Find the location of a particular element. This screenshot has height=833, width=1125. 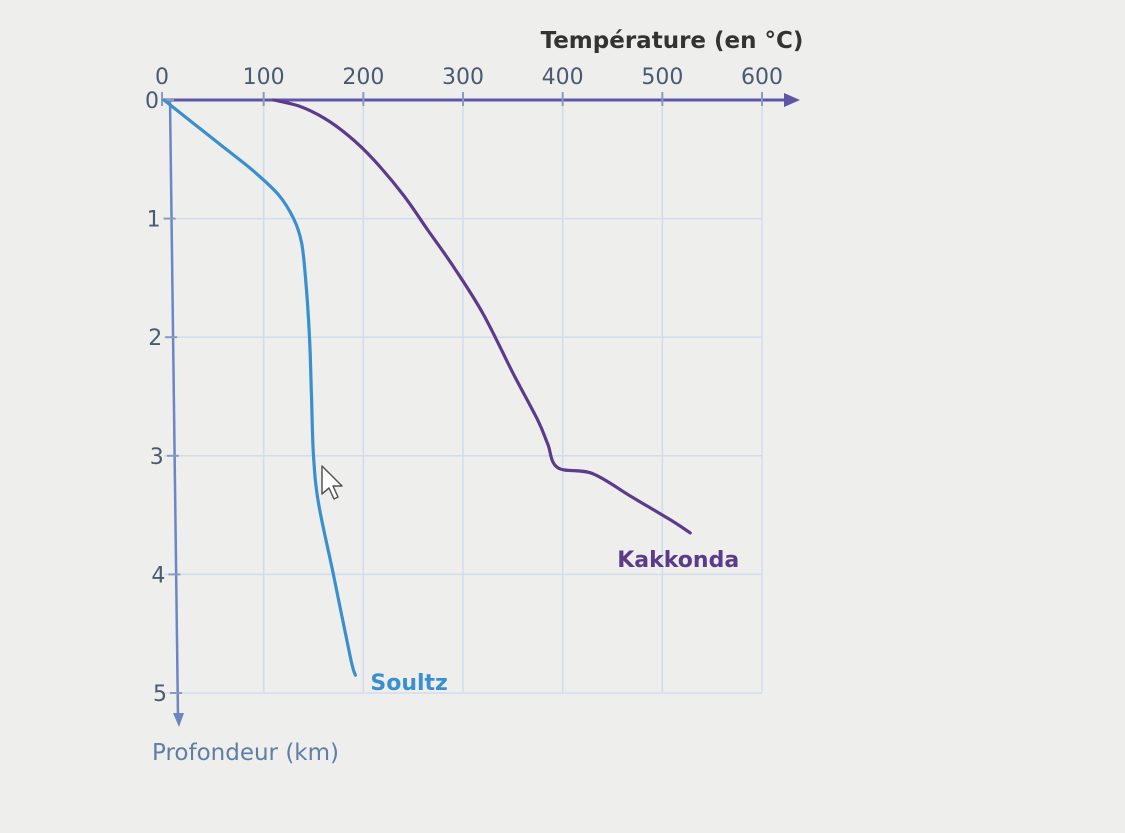

series-label-soultz: Soultz is located at coordinates (408, 683).